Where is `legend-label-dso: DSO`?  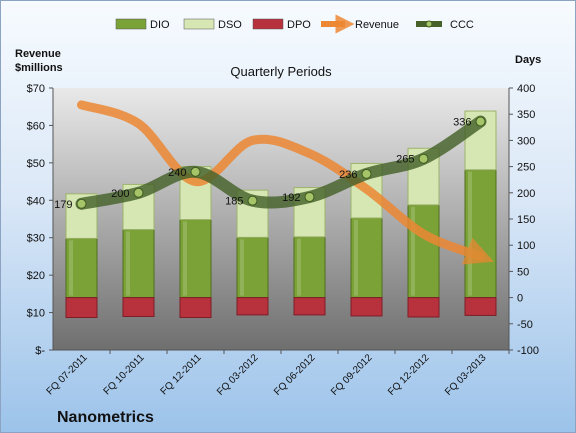
legend-label-dso: DSO is located at coordinates (230, 25).